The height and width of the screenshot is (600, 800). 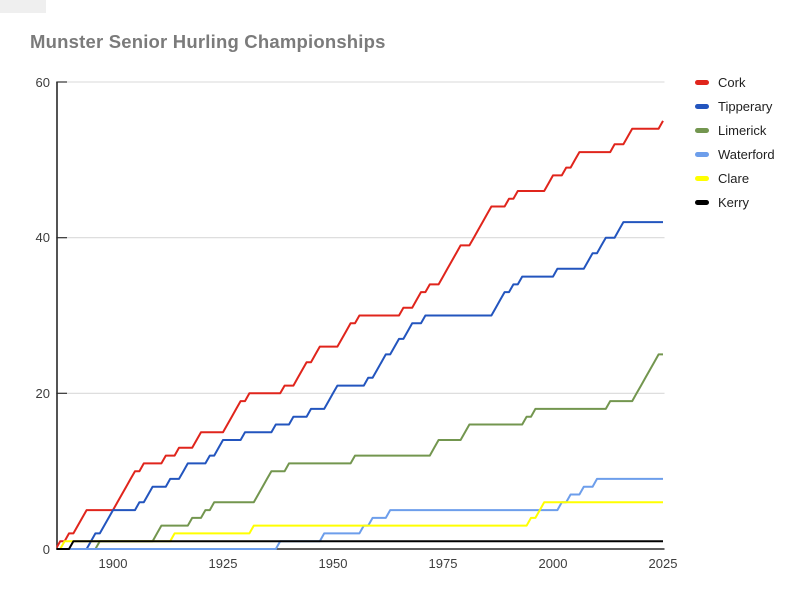 What do you see at coordinates (702, 178) in the screenshot?
I see `legend-swatch-clare` at bounding box center [702, 178].